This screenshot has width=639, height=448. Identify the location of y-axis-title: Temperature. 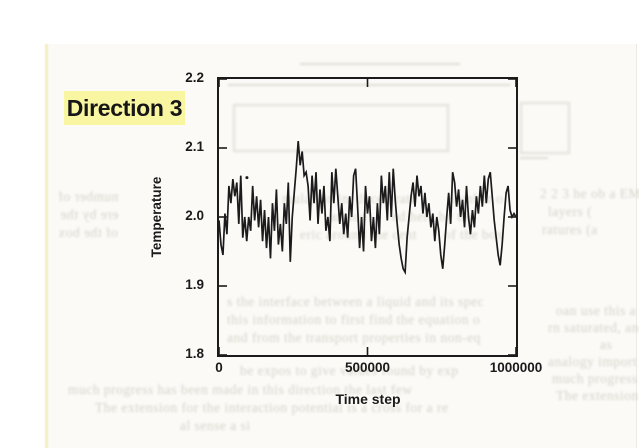
(156, 217).